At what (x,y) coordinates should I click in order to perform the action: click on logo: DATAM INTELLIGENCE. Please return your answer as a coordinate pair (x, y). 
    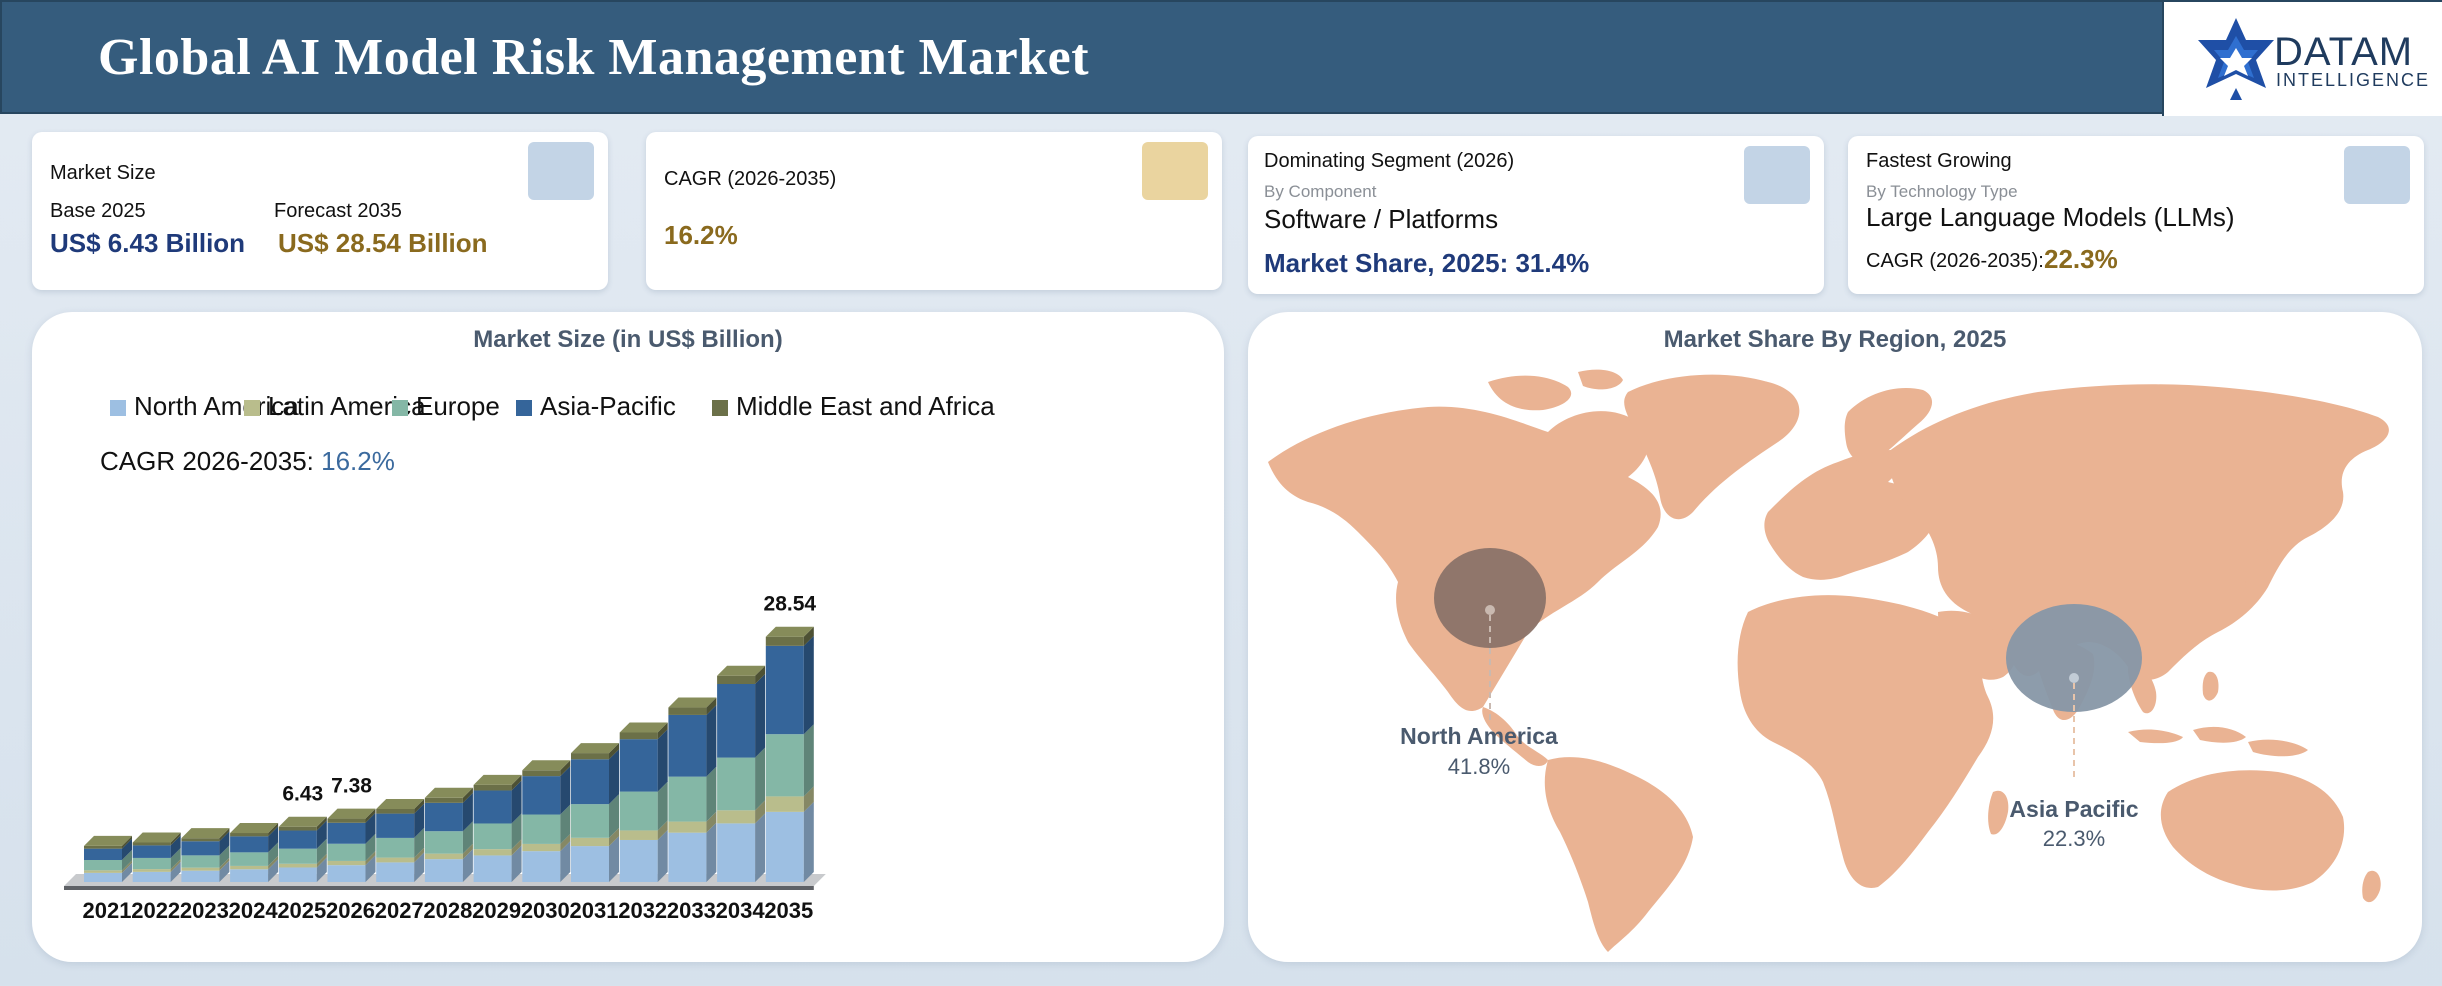
    Looking at the image, I should click on (2302, 59).